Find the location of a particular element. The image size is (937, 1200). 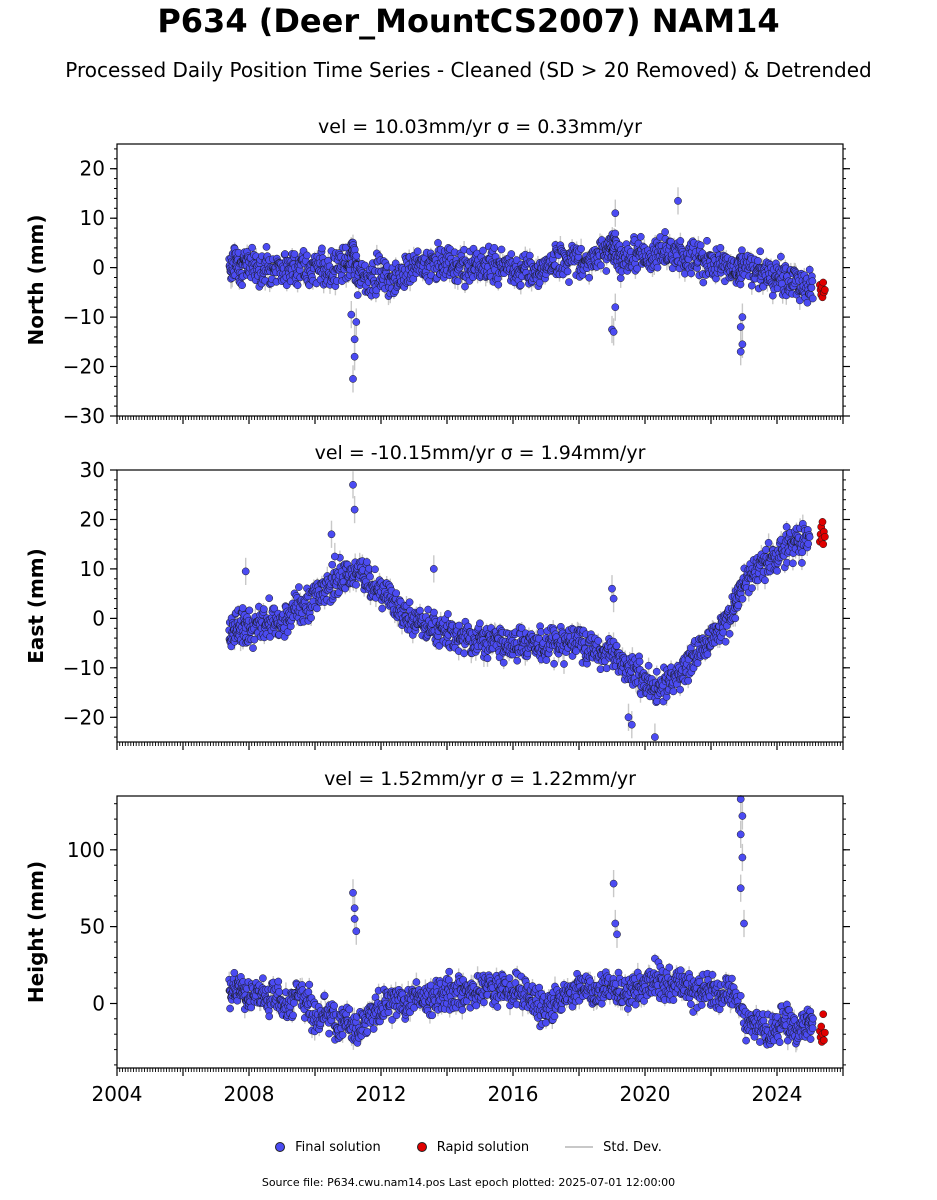

y-tick-label: −10 is located at coordinates (84, 317).